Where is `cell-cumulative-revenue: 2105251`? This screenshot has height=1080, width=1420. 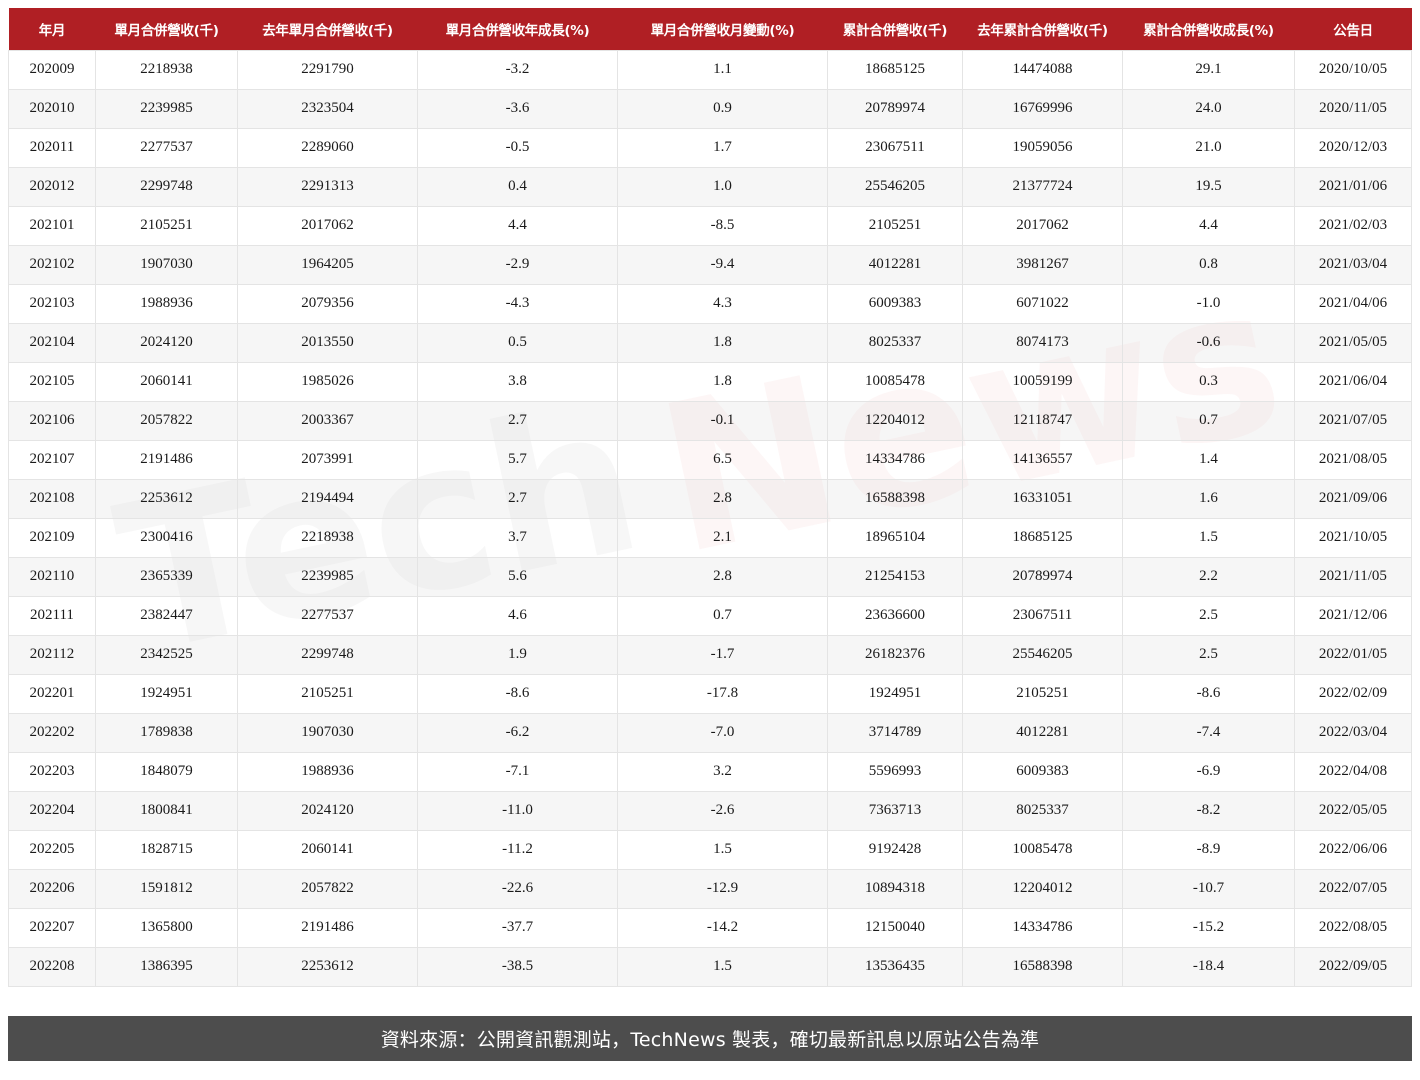 cell-cumulative-revenue: 2105251 is located at coordinates (895, 225).